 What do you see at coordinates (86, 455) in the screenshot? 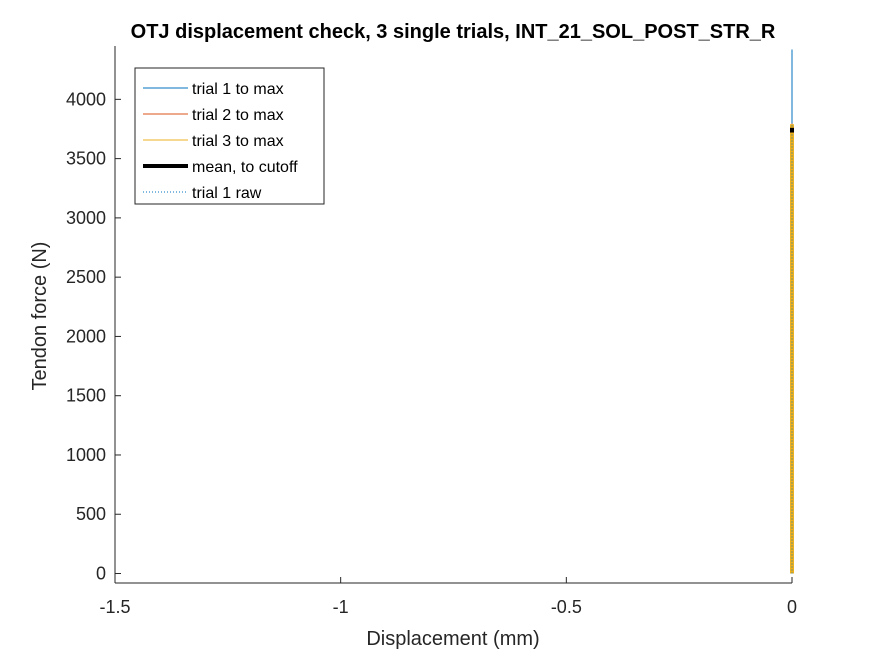
I see `y-tick-label: 1000` at bounding box center [86, 455].